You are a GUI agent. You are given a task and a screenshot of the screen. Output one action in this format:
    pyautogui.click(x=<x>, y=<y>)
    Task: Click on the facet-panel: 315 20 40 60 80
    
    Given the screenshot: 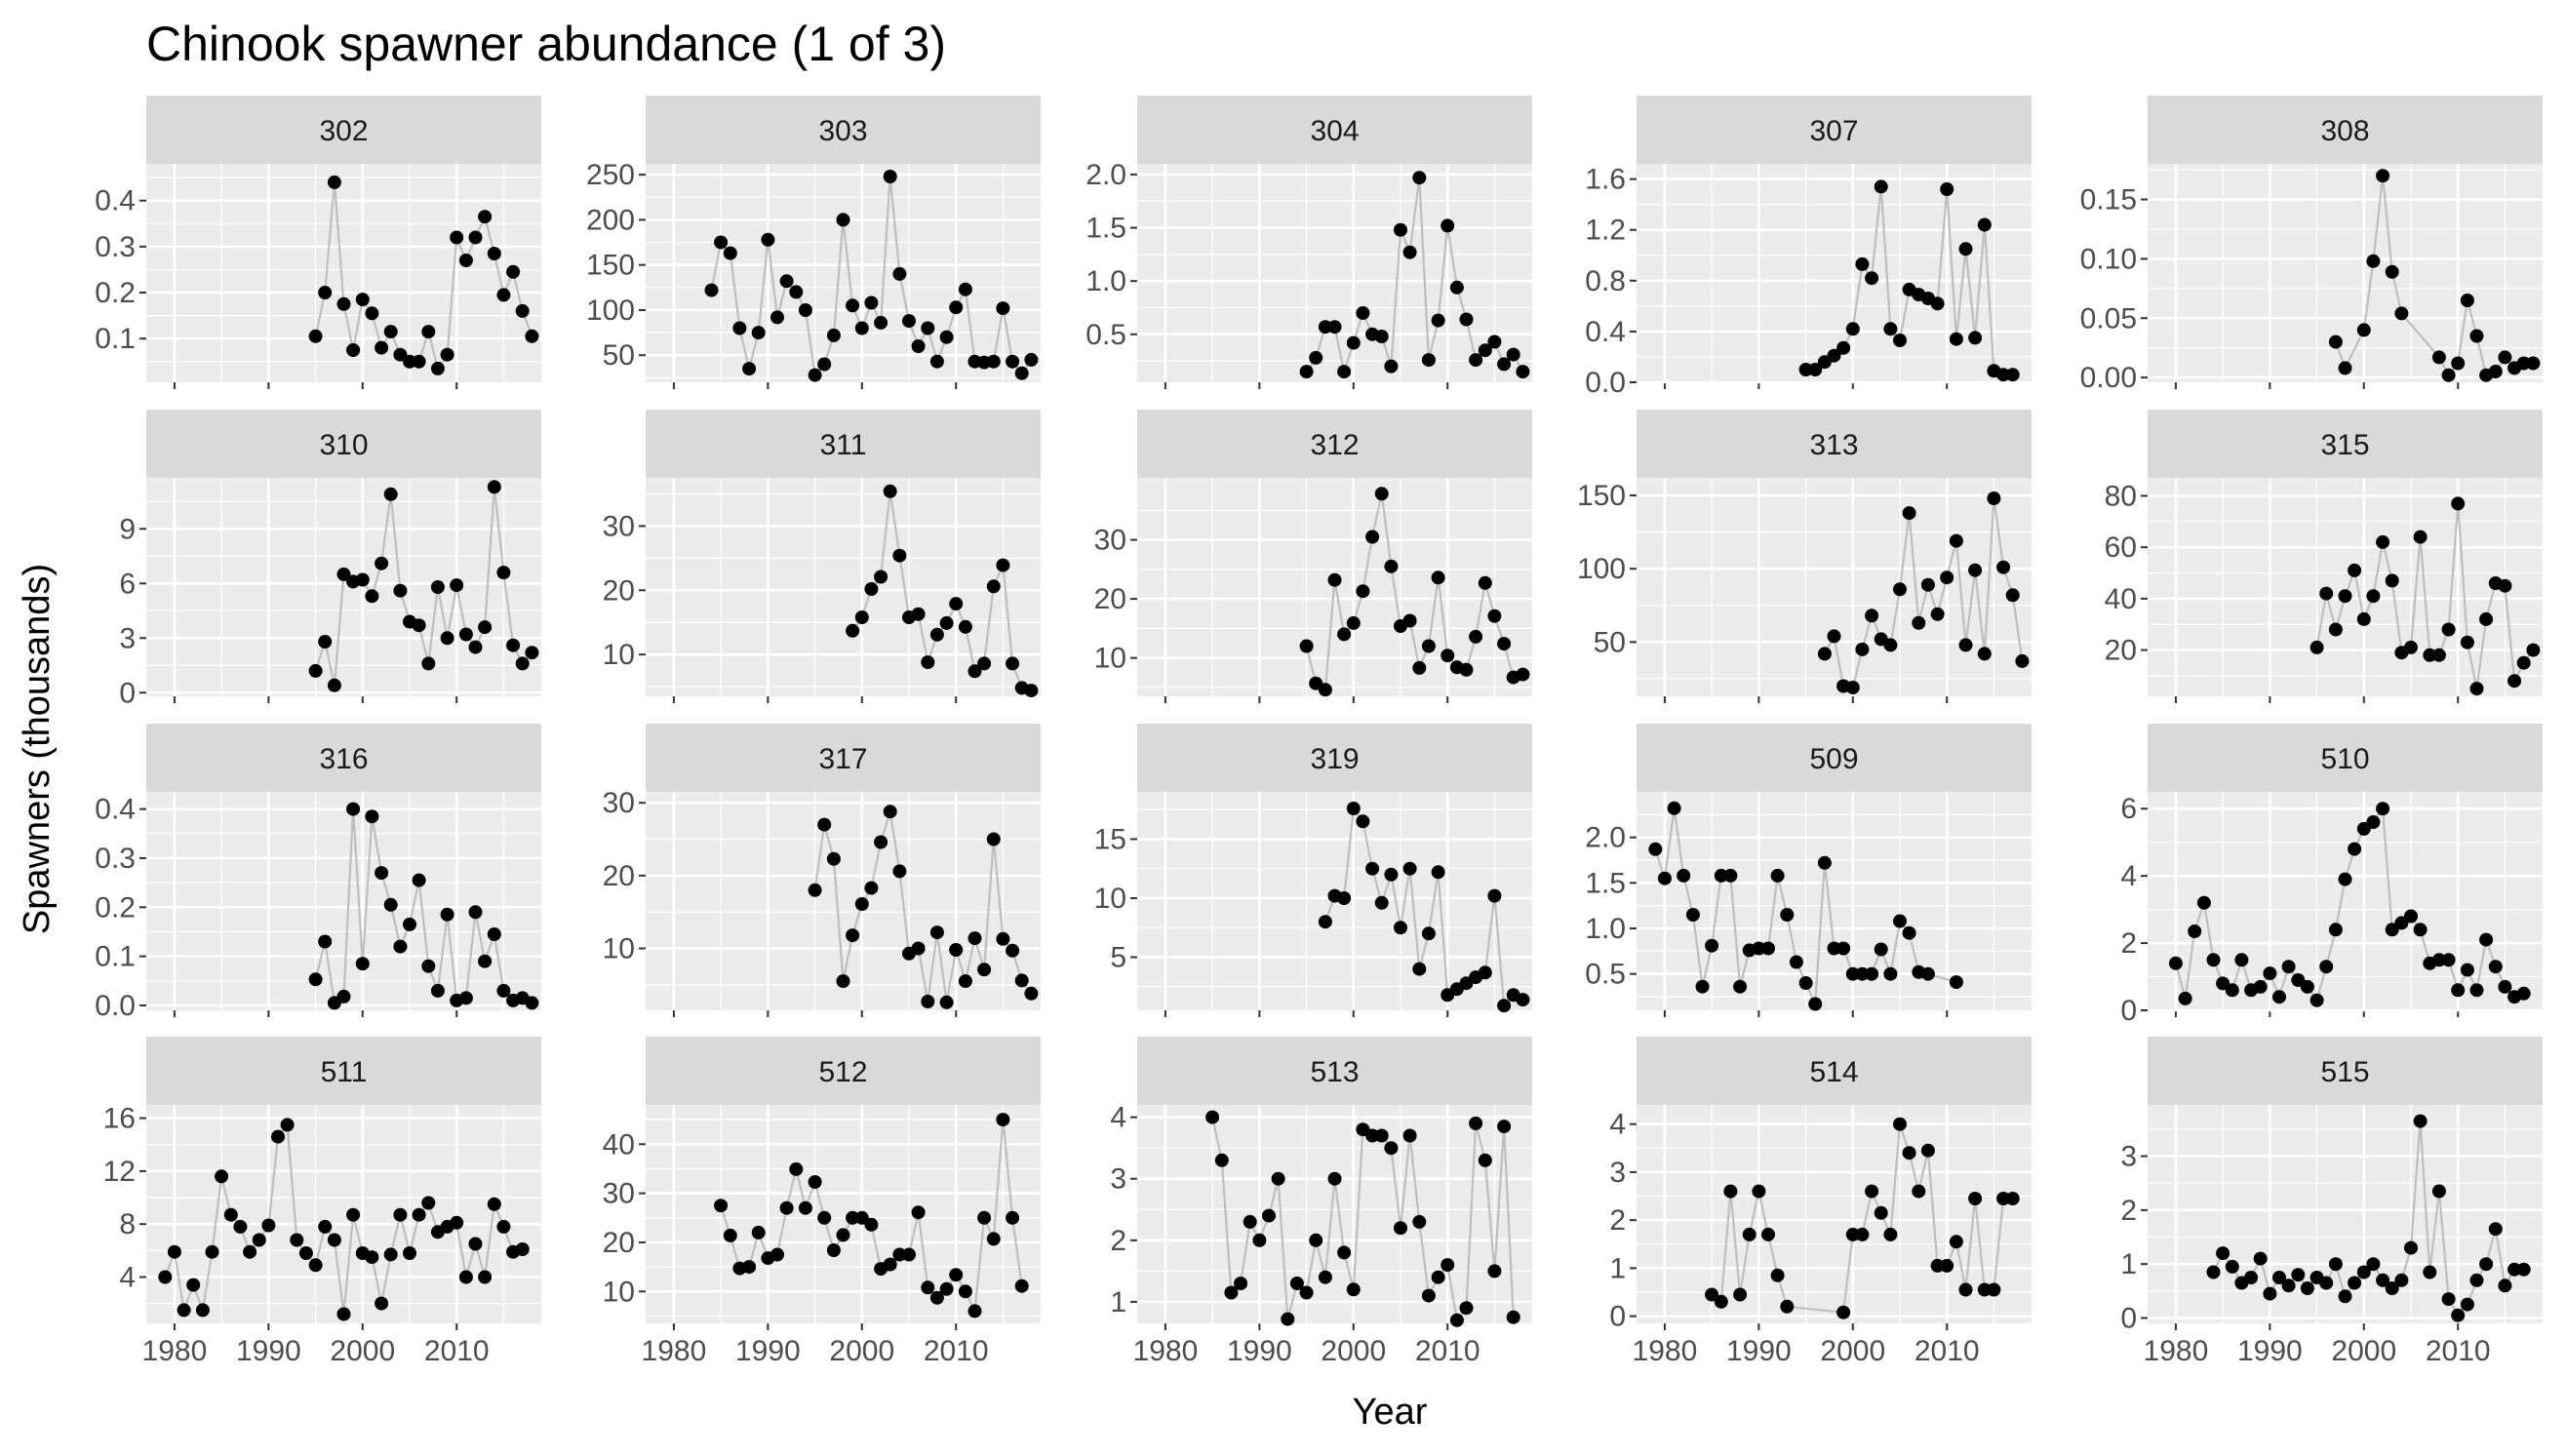 What is the action you would take?
    pyautogui.click(x=2324, y=556)
    